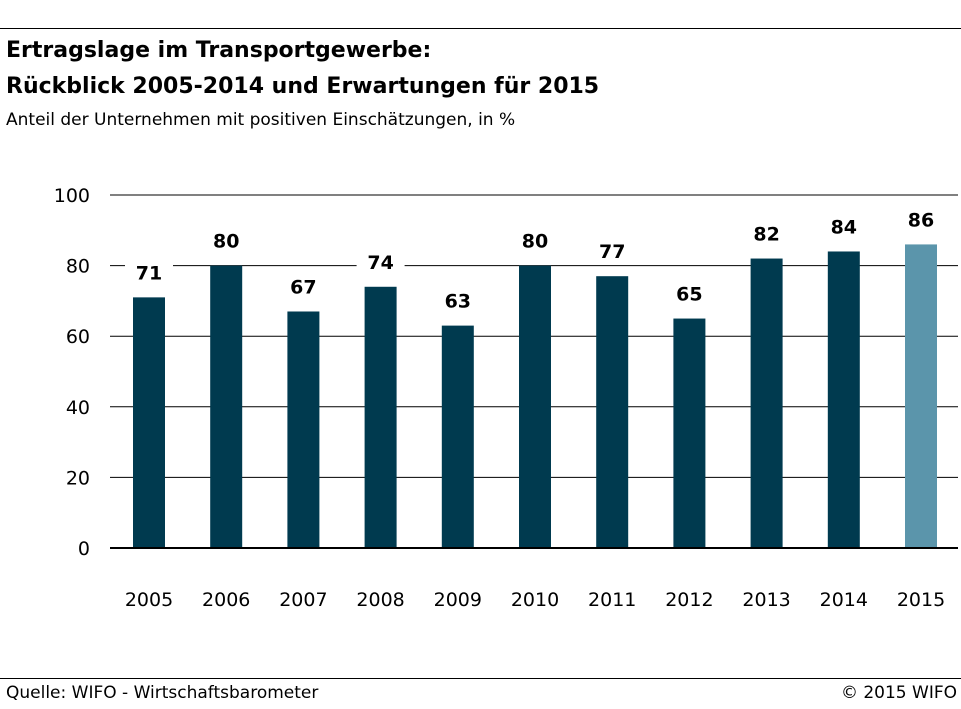  What do you see at coordinates (162, 693) in the screenshot?
I see `source-note: Quelle: WIFO - Wirtschaftsbarometer` at bounding box center [162, 693].